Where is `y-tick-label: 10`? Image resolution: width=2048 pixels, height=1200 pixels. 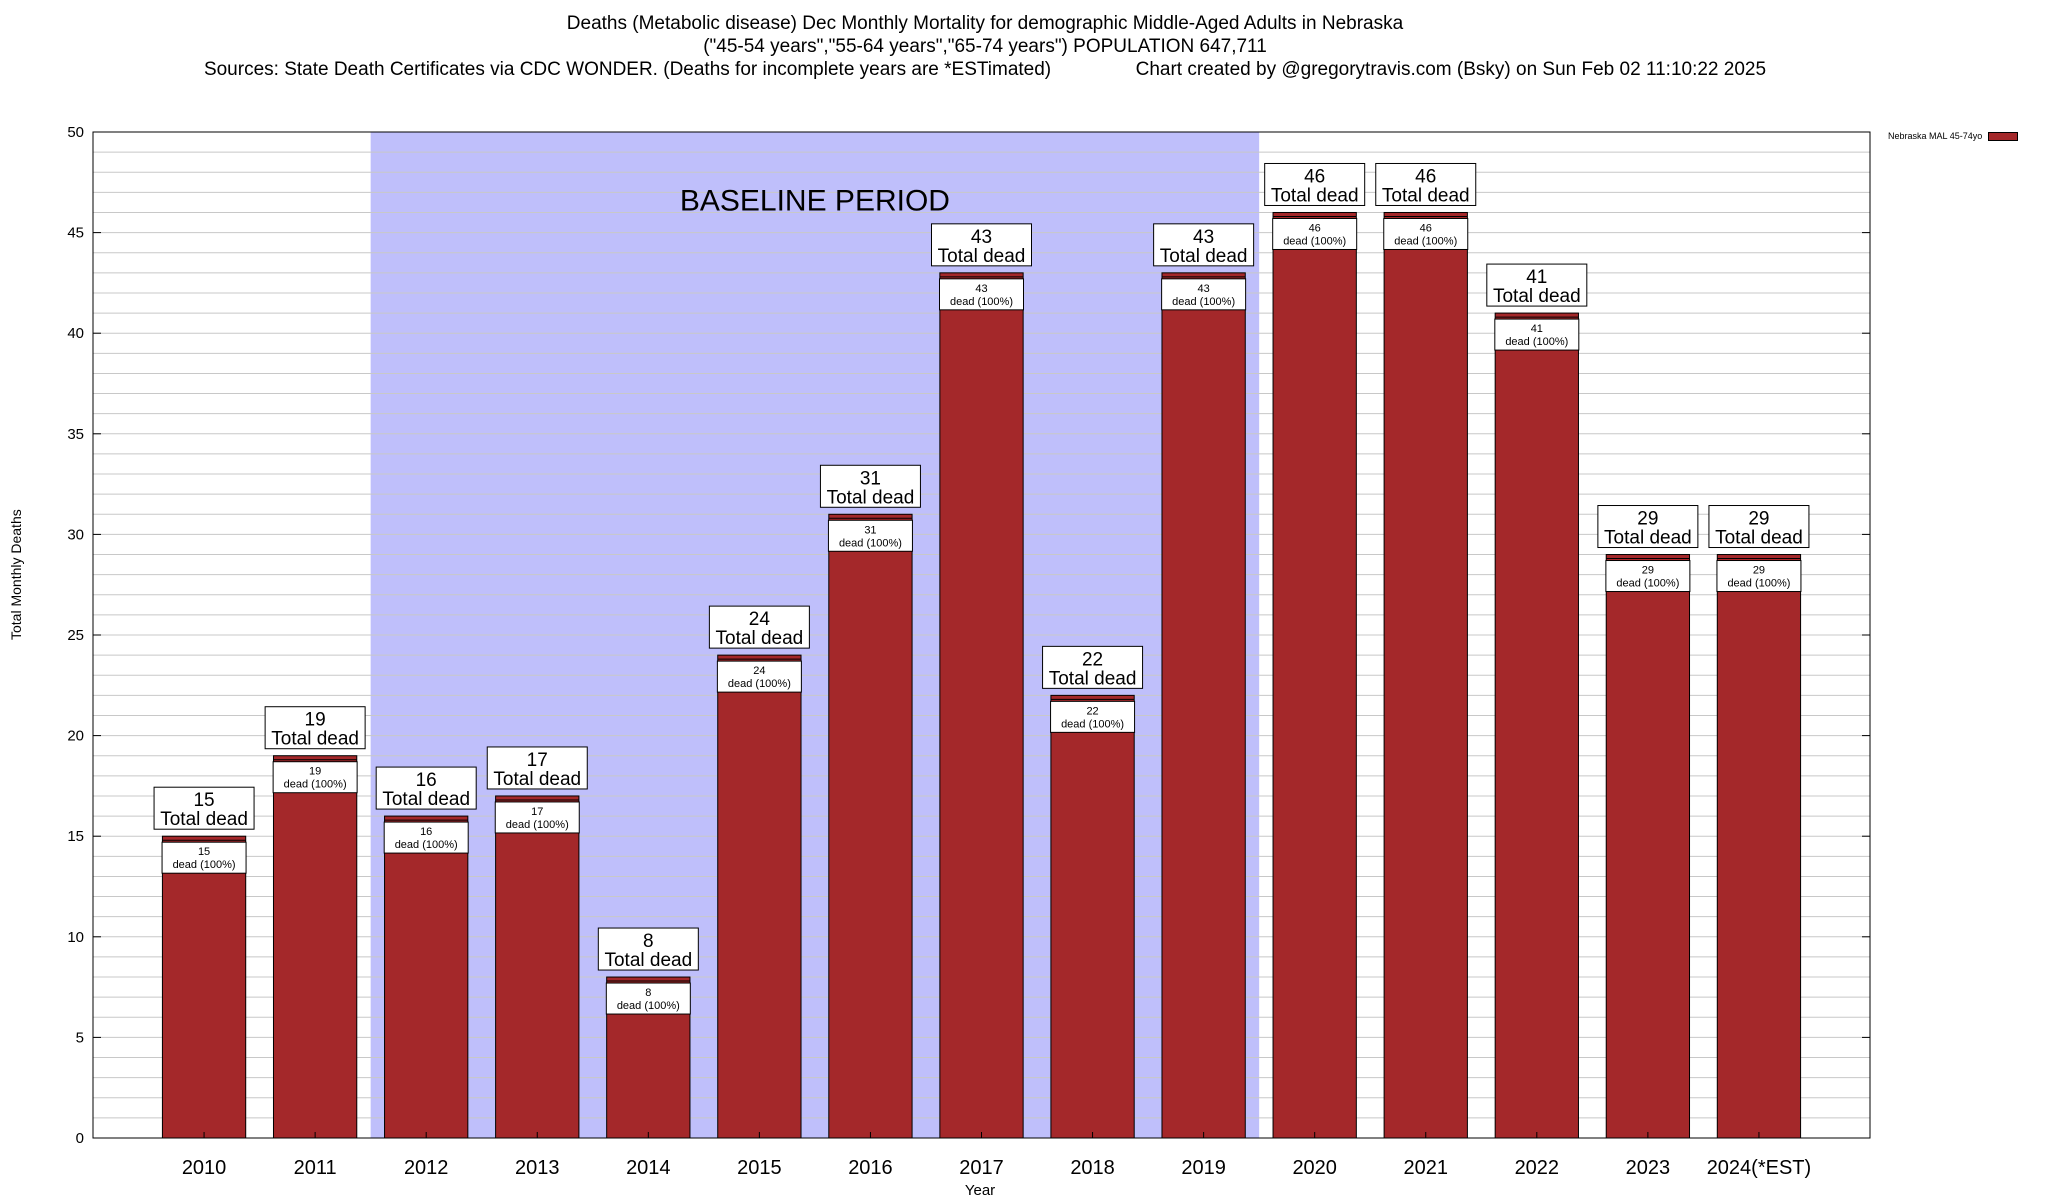 y-tick-label: 10 is located at coordinates (75, 937).